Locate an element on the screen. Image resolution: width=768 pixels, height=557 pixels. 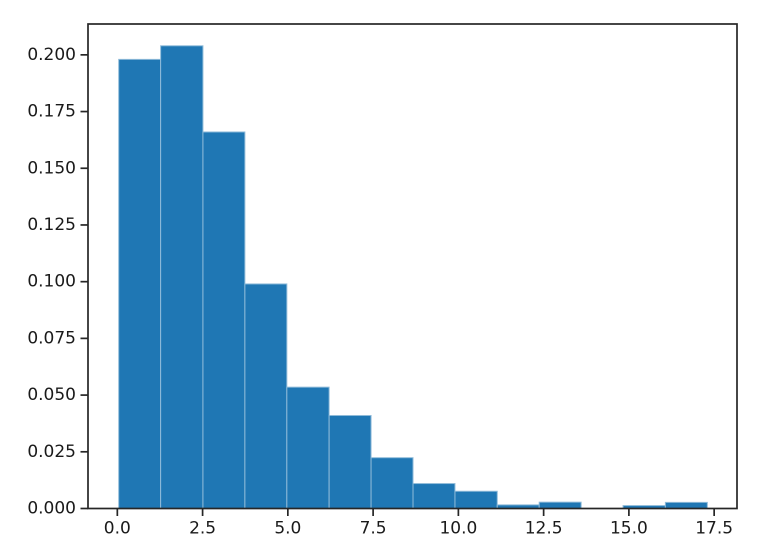
x-tick-label: 15.0 is located at coordinates (629, 529).